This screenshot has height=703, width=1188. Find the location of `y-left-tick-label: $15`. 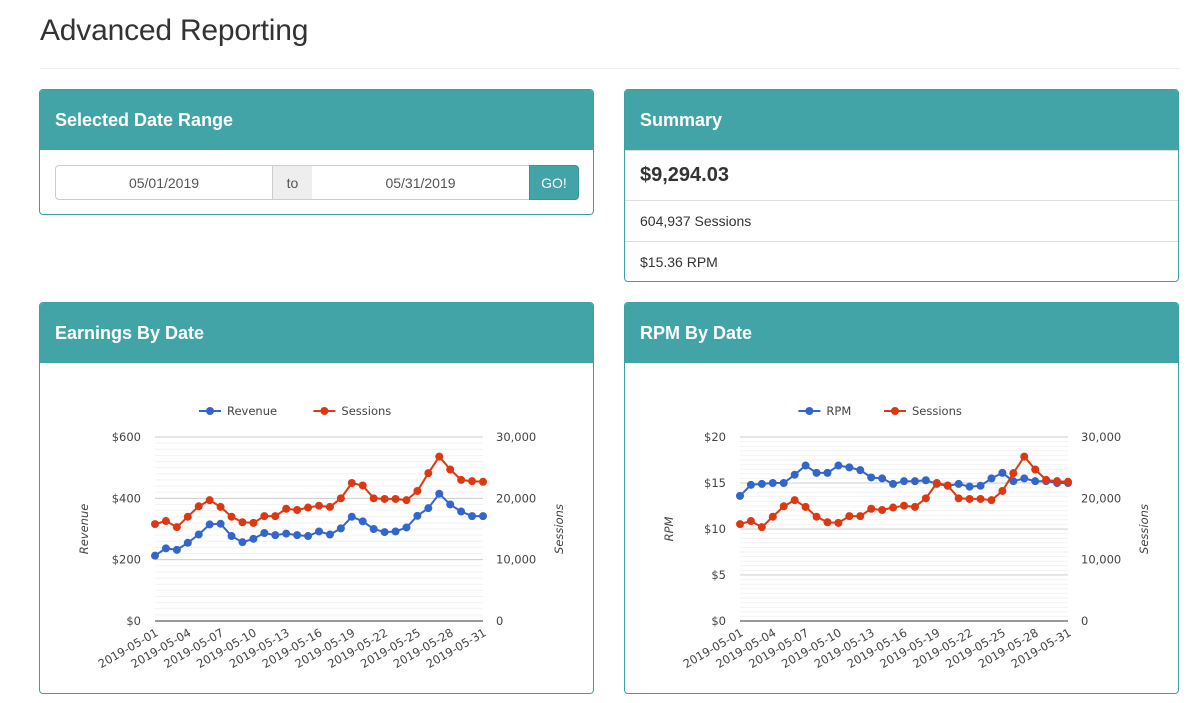

y-left-tick-label: $15 is located at coordinates (715, 483).